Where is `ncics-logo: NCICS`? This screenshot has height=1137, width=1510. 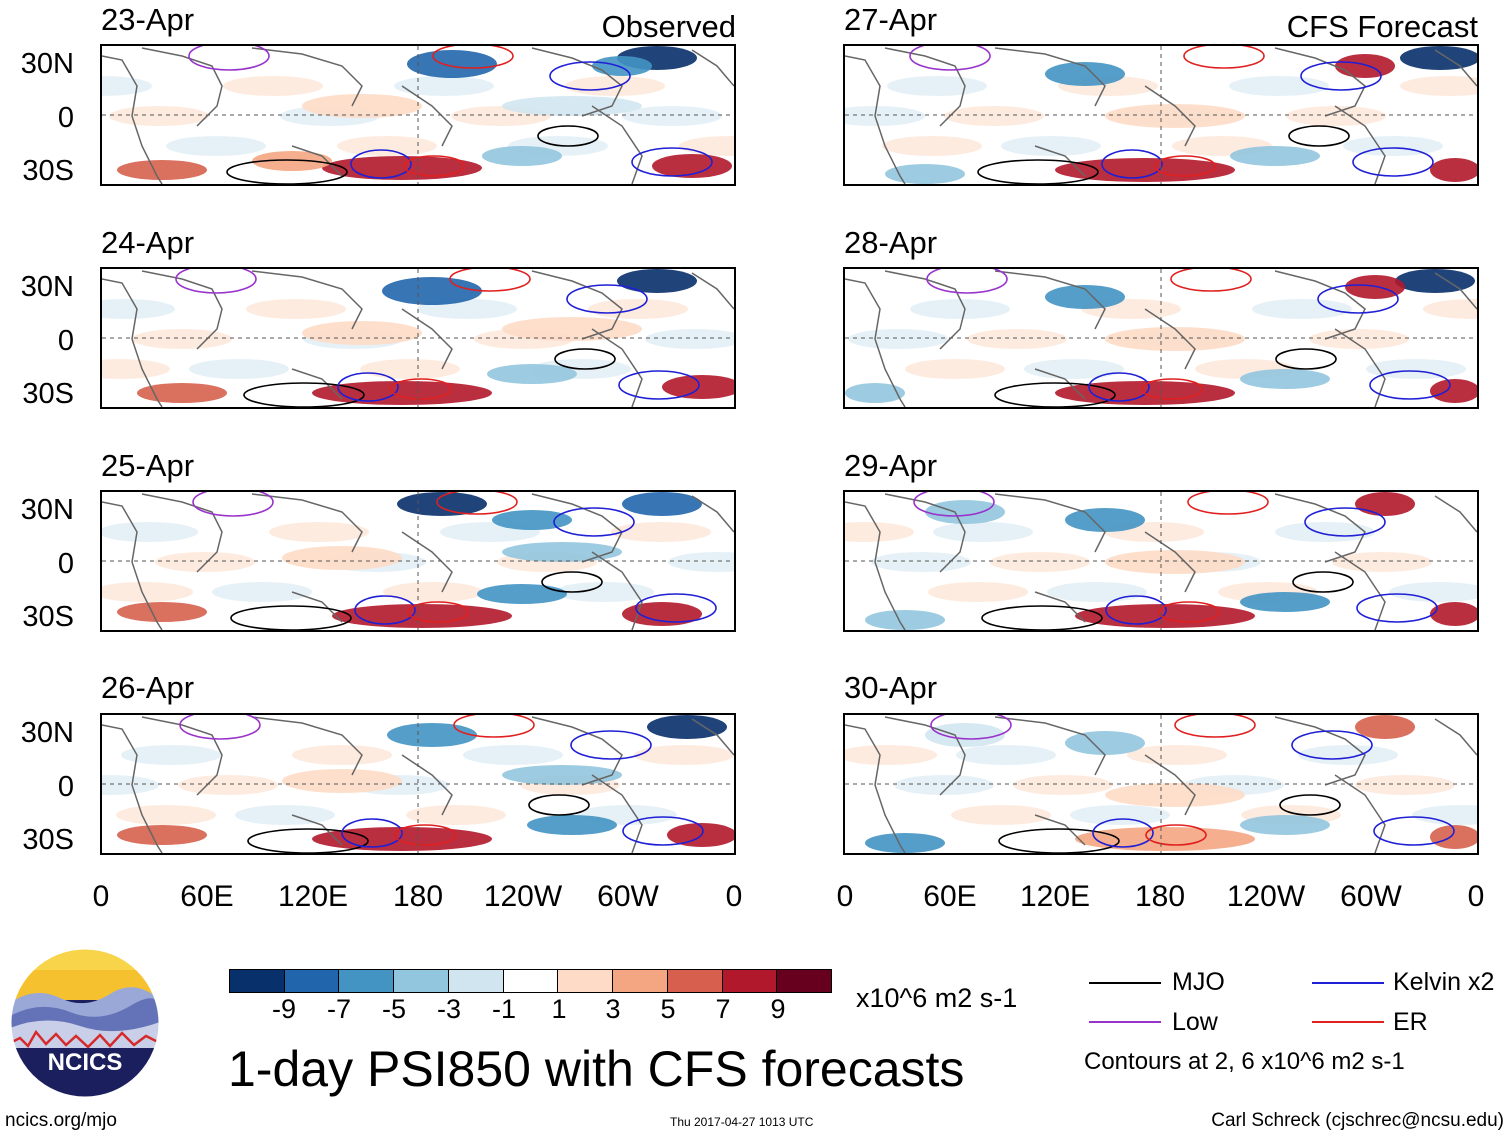
ncics-logo: NCICS is located at coordinates (85, 1023).